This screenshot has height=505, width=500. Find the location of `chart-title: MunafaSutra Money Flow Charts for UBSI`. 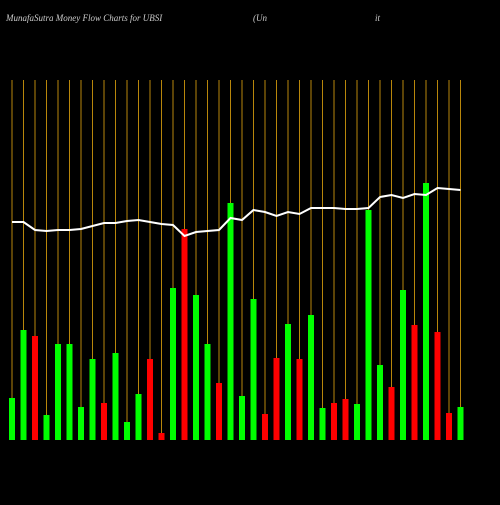

chart-title: MunafaSutra Money Flow Charts for UBSI is located at coordinates (84, 18).